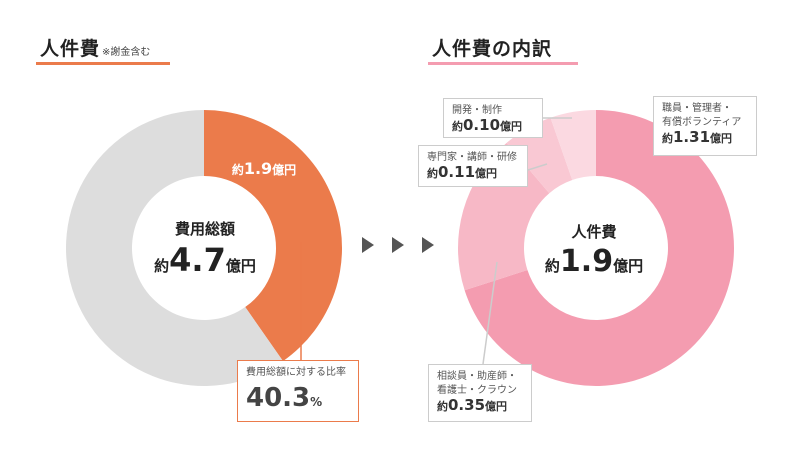 The width and height of the screenshot is (800, 450). What do you see at coordinates (537, 167) in the screenshot?
I see `leader-expert` at bounding box center [537, 167].